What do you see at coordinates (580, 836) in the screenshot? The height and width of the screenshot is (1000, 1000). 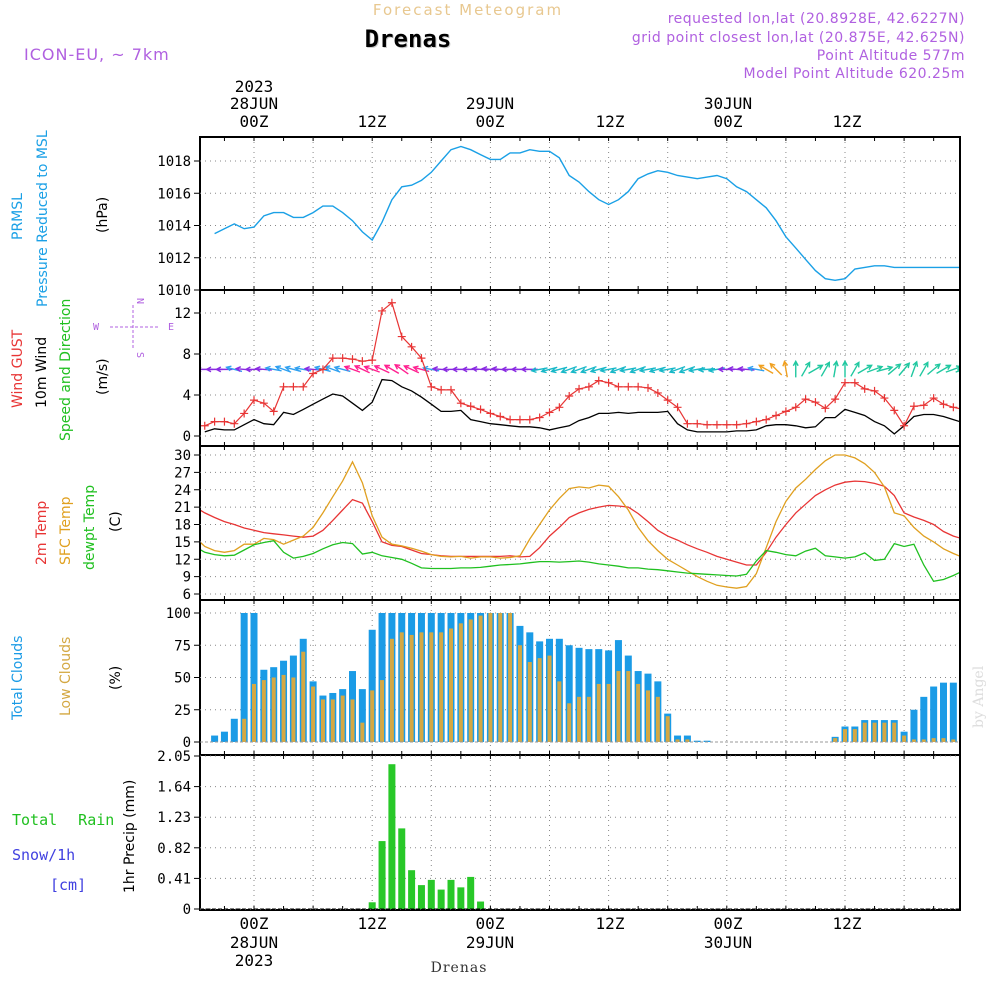 I see `precip-group` at bounding box center [580, 836].